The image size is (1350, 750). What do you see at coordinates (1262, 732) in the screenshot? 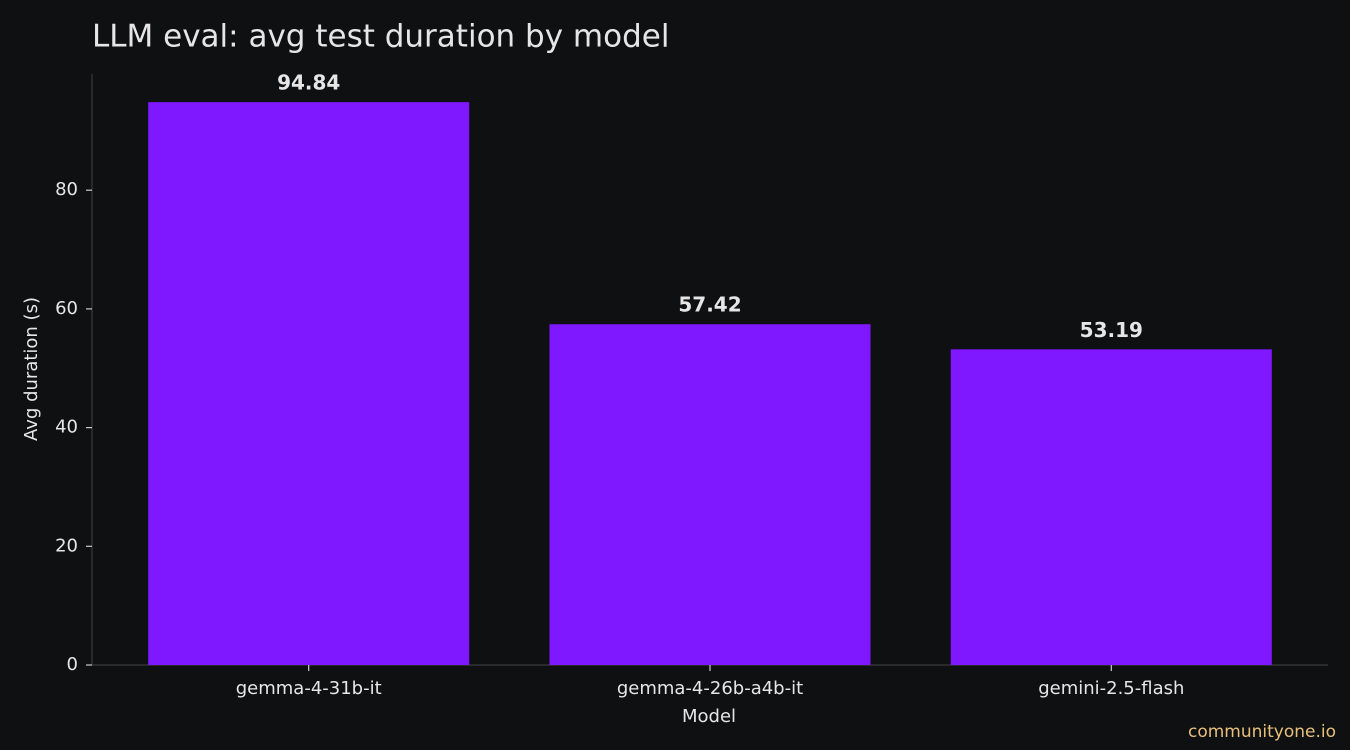
I see `watermark: communityone.io` at bounding box center [1262, 732].